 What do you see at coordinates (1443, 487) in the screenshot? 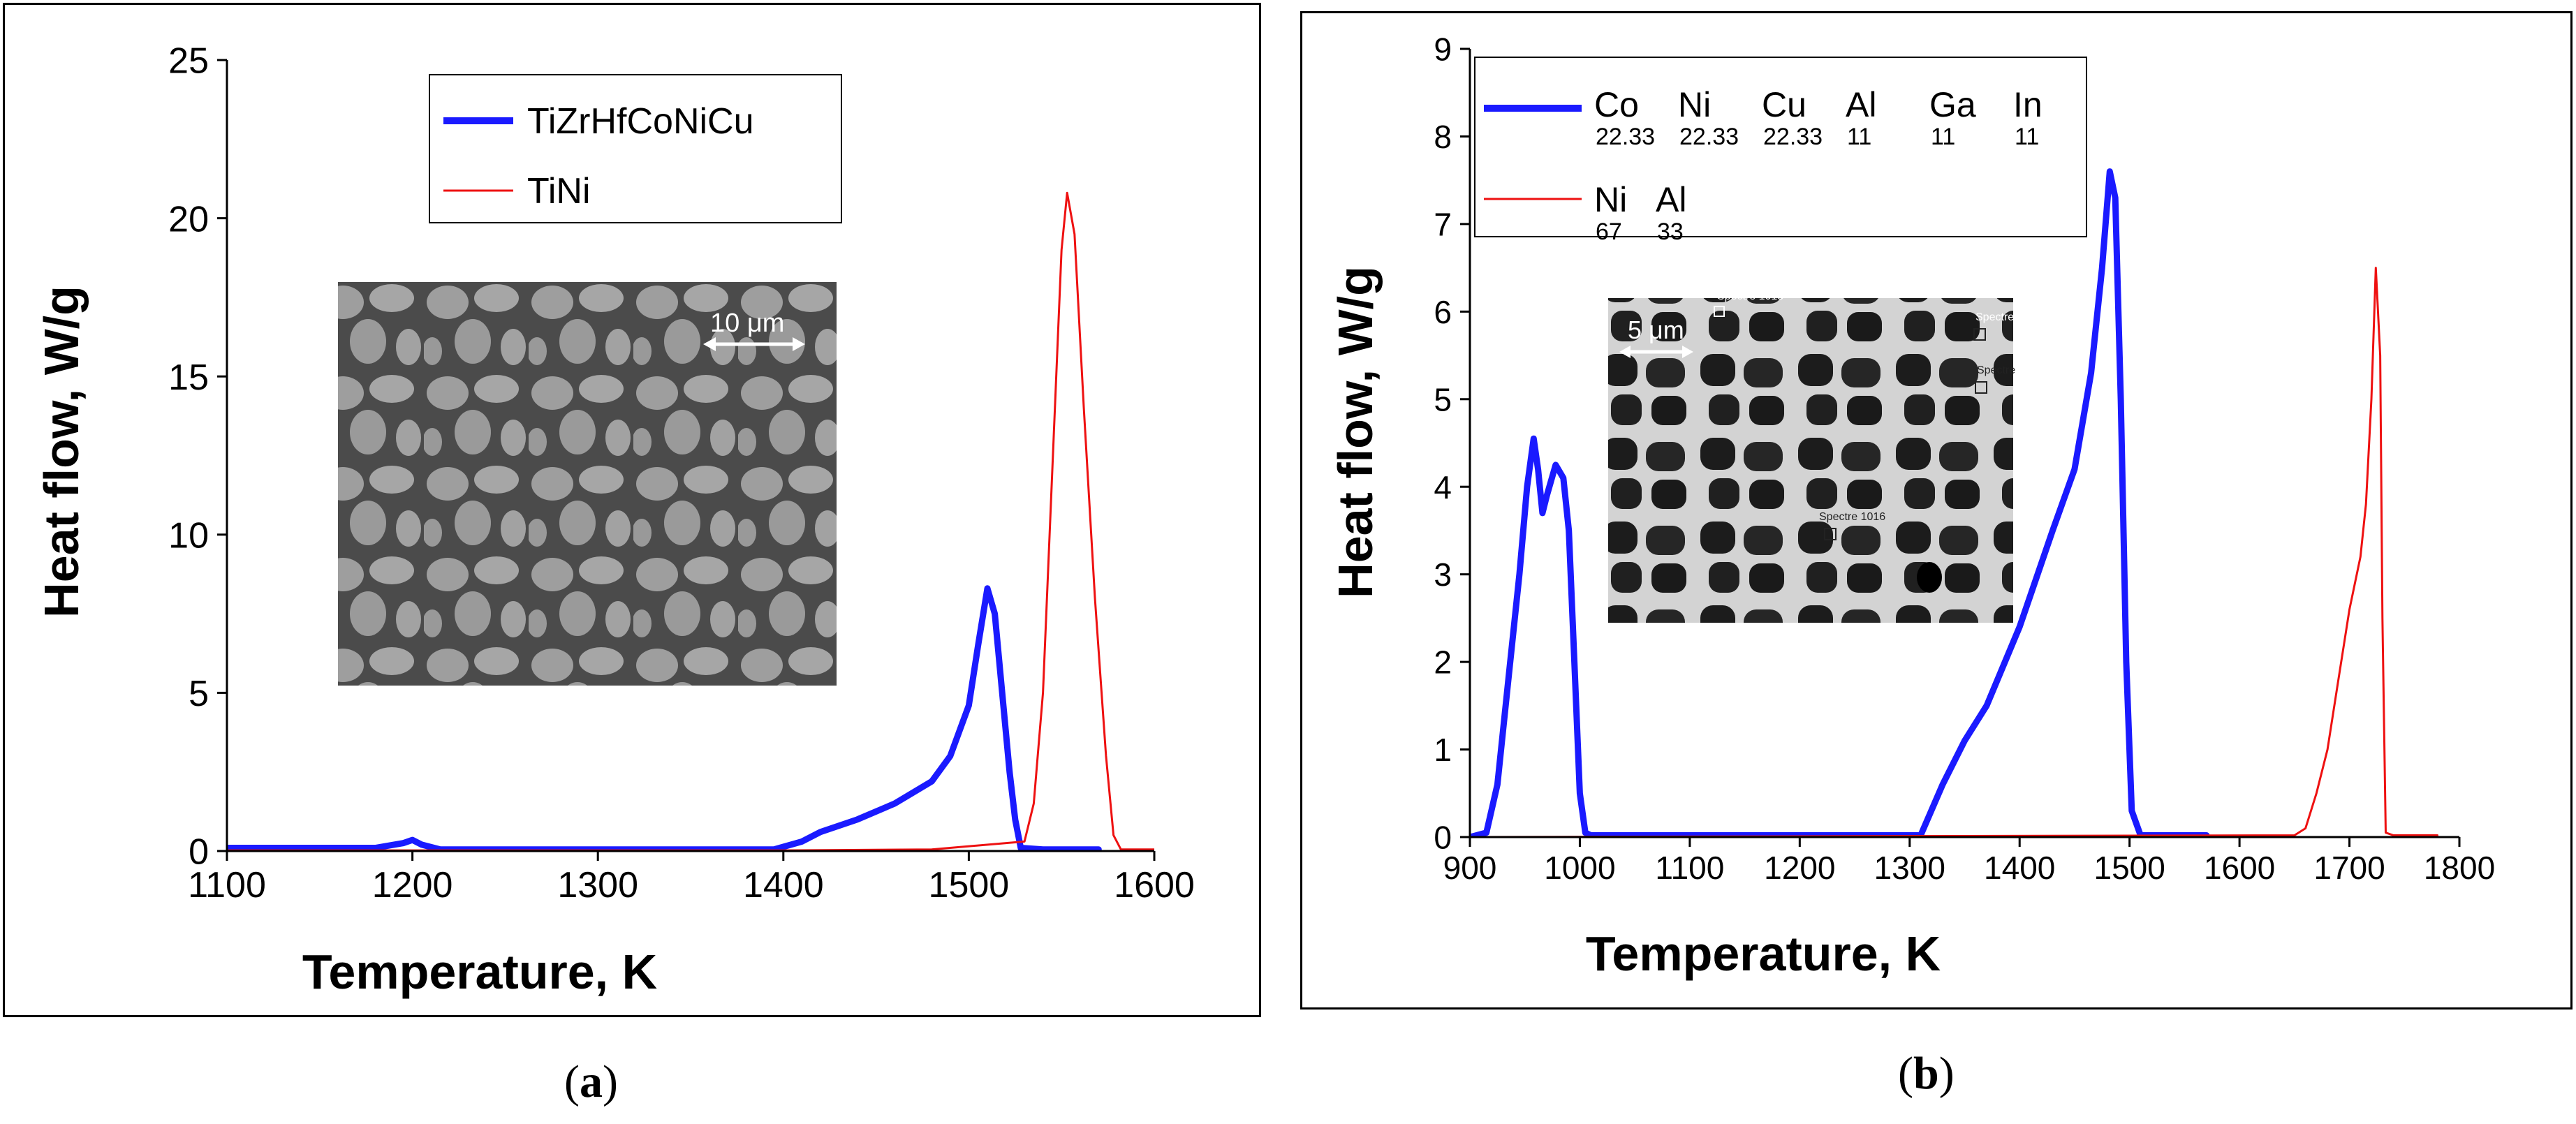
I see `y-tick-label: 4` at bounding box center [1443, 487].